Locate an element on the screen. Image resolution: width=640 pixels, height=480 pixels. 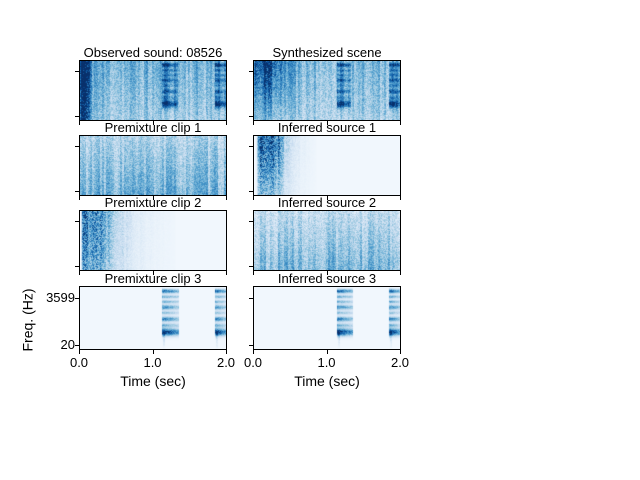
panel-synthesized-scene: Synthesized scene is located at coordinates (327, 83).